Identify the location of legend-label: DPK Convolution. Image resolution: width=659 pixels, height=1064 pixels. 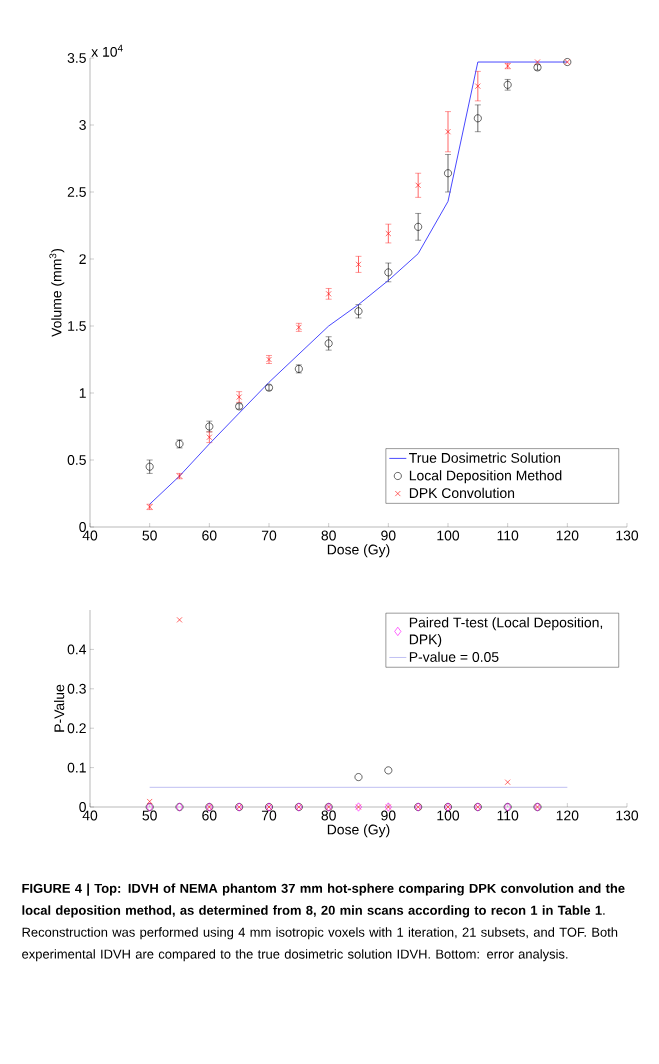
(462, 493).